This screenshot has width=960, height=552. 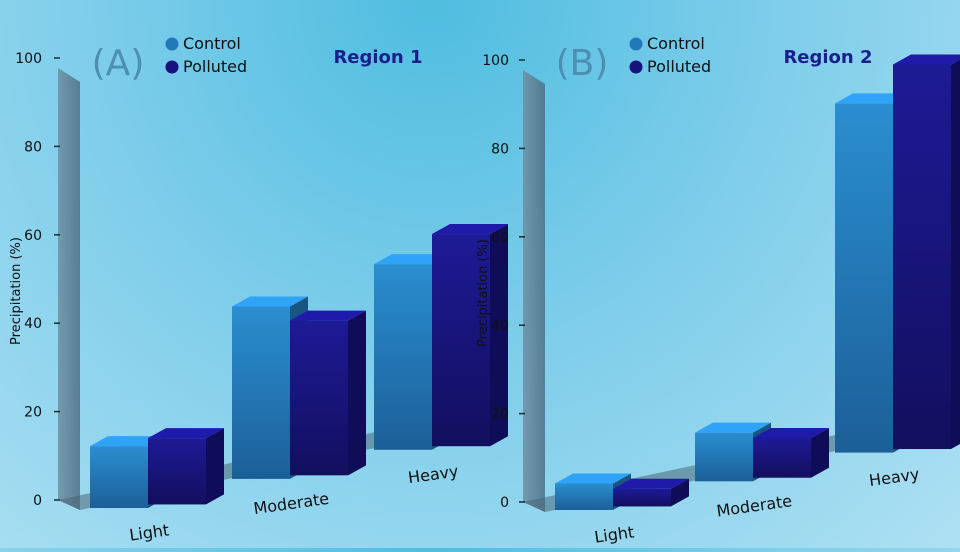 I want to click on chart-title: Region 1, so click(x=377, y=57).